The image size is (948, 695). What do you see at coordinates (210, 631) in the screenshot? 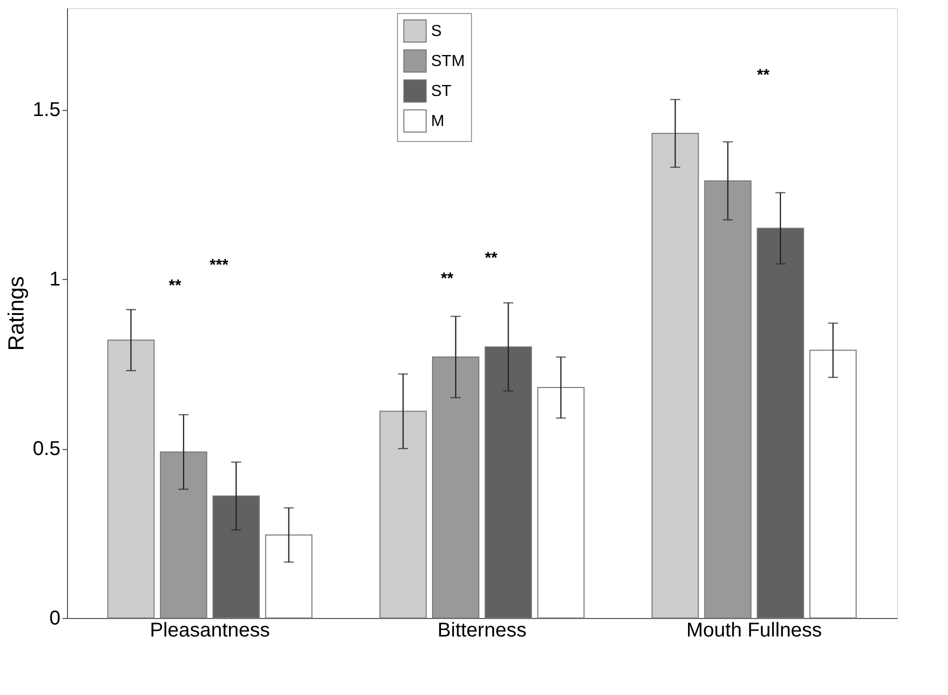
I see `x-tick-label: Pleasantness` at bounding box center [210, 631].